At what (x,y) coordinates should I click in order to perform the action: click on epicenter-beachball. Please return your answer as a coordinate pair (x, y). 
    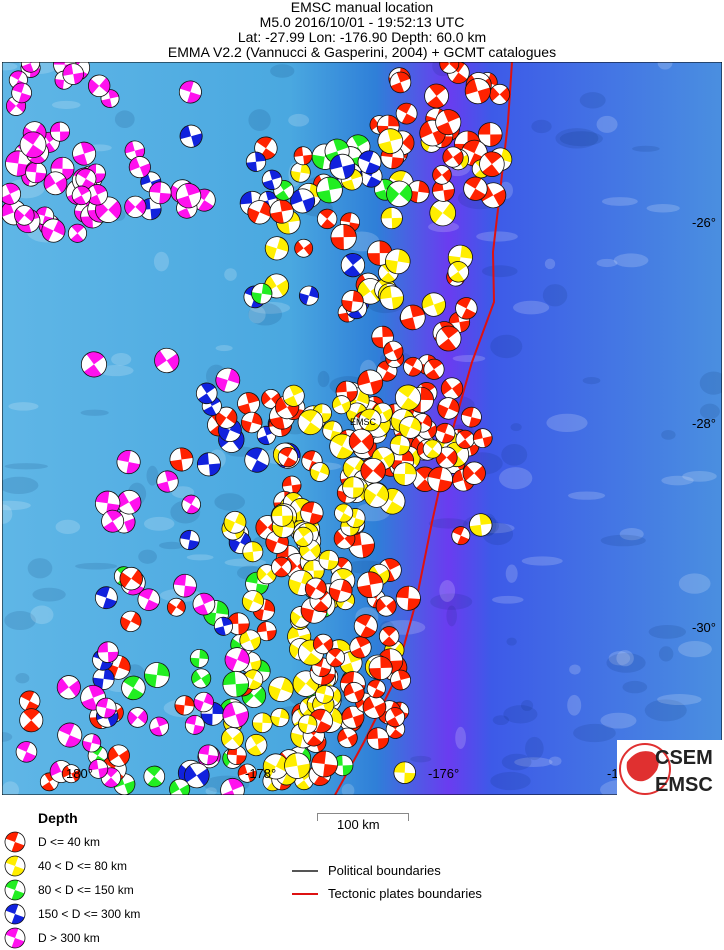
    Looking at the image, I should click on (370, 420).